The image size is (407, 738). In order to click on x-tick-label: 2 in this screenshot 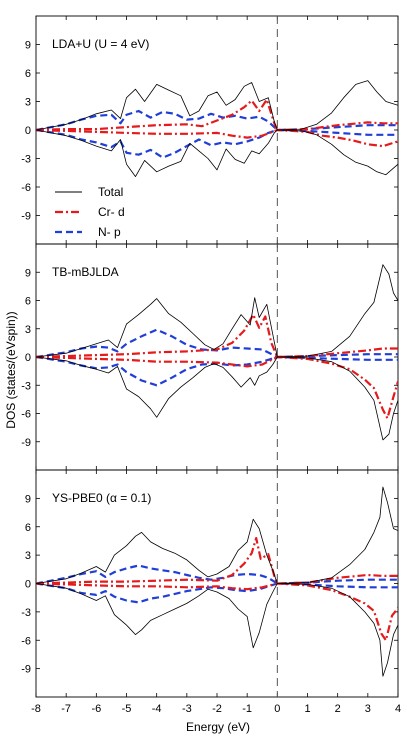, I will do `click(338, 709)`.